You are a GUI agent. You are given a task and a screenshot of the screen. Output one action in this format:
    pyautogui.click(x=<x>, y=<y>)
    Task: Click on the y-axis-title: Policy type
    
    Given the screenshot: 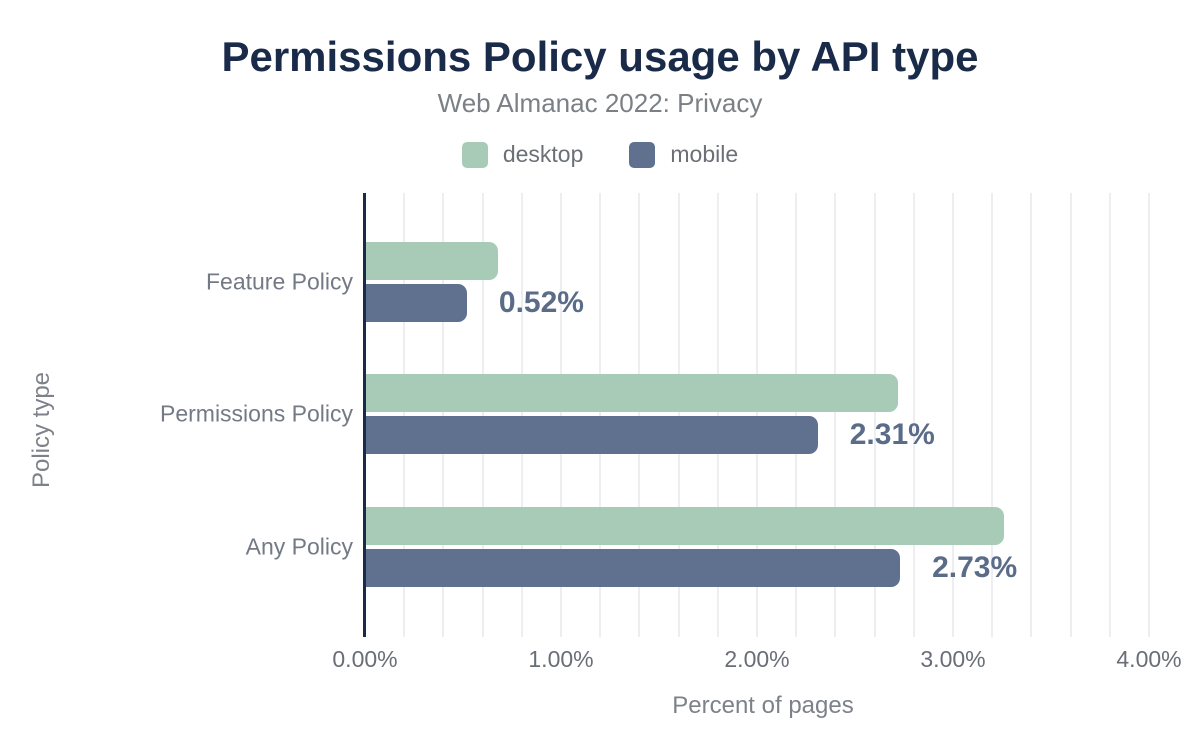 What is the action you would take?
    pyautogui.click(x=41, y=430)
    